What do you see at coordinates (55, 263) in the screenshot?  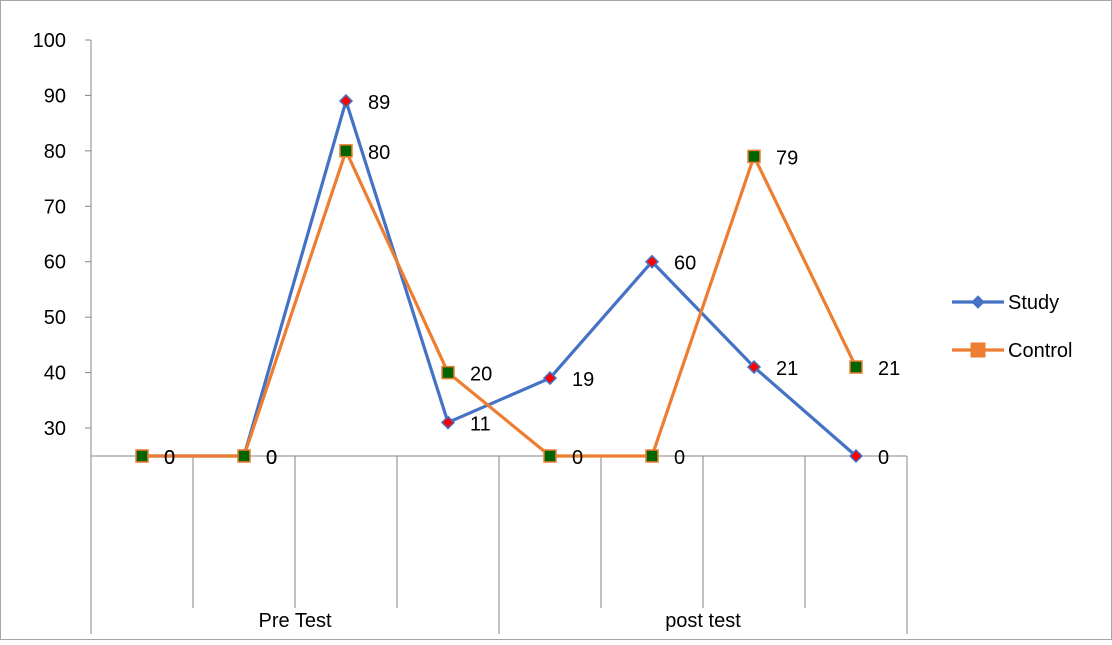 I see `y-tick-label: 60` at bounding box center [55, 263].